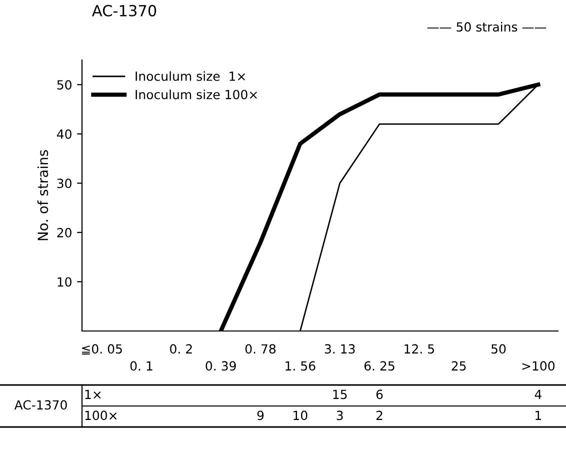 Image resolution: width=566 pixels, height=449 pixels. I want to click on chart-title: AC-1370, so click(124, 10).